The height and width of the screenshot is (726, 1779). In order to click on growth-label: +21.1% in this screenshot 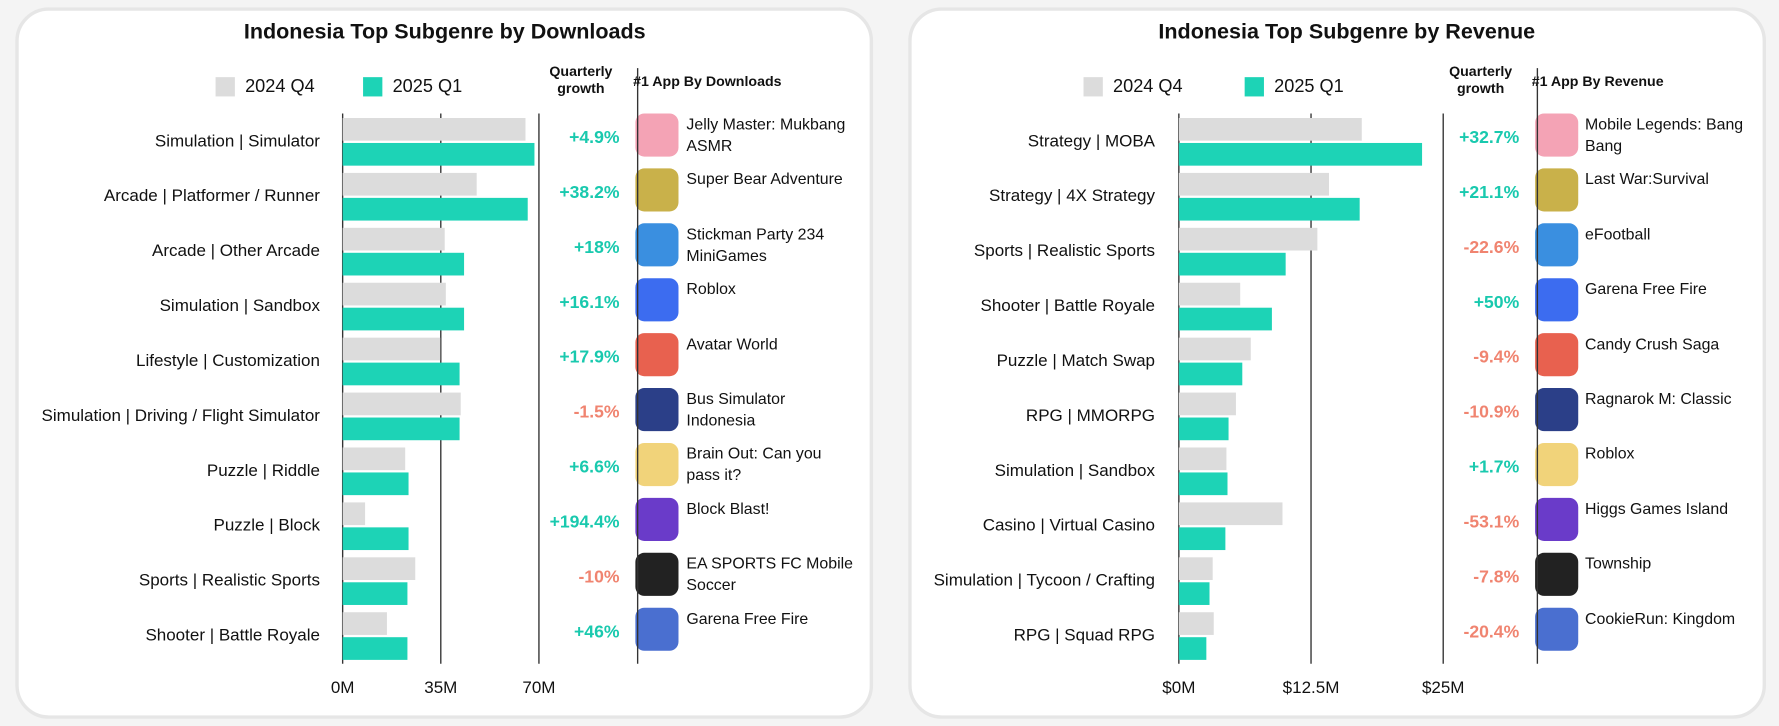, I will do `click(1489, 192)`.